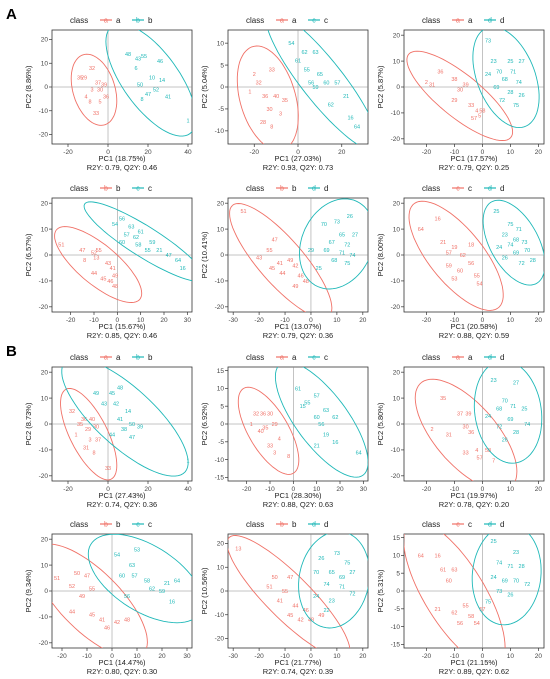  What do you see at coordinates (474, 158) in the screenshot?
I see `x-axis-label: PC1 (17.57%)` at bounding box center [474, 158].